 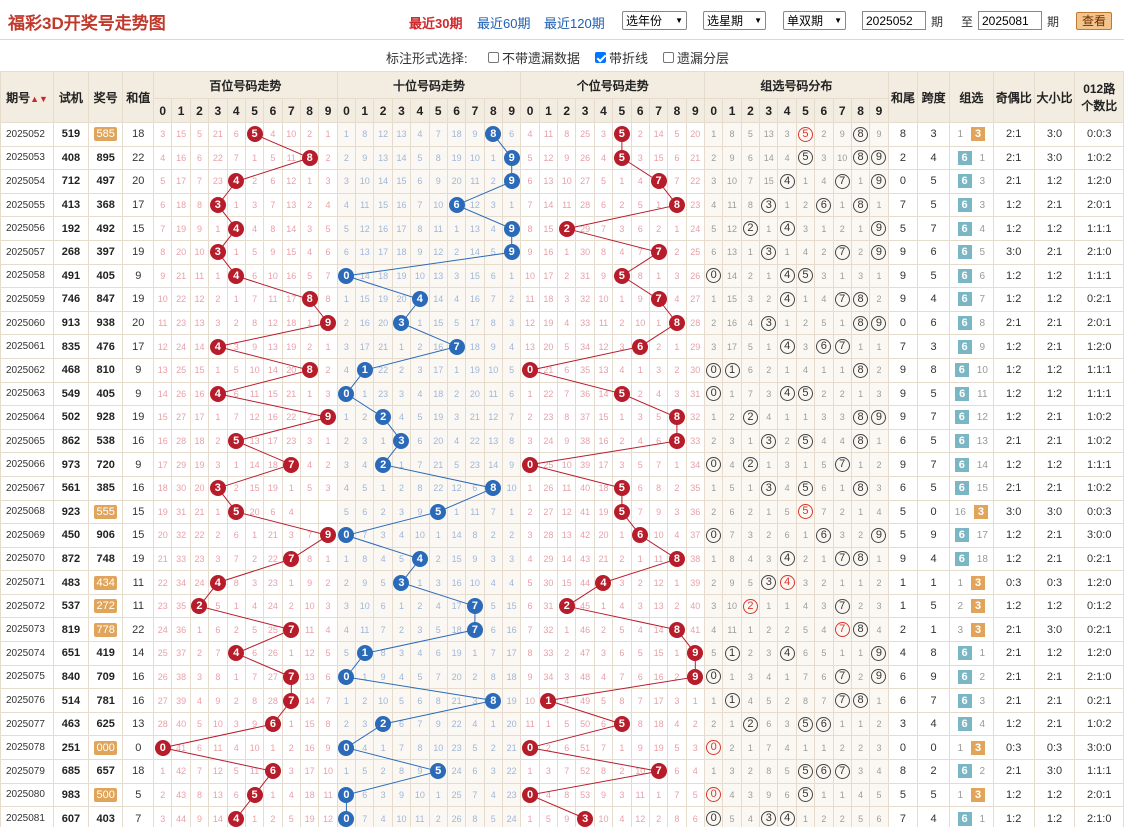 I want to click on omission-count: 14, so click(x=162, y=393).